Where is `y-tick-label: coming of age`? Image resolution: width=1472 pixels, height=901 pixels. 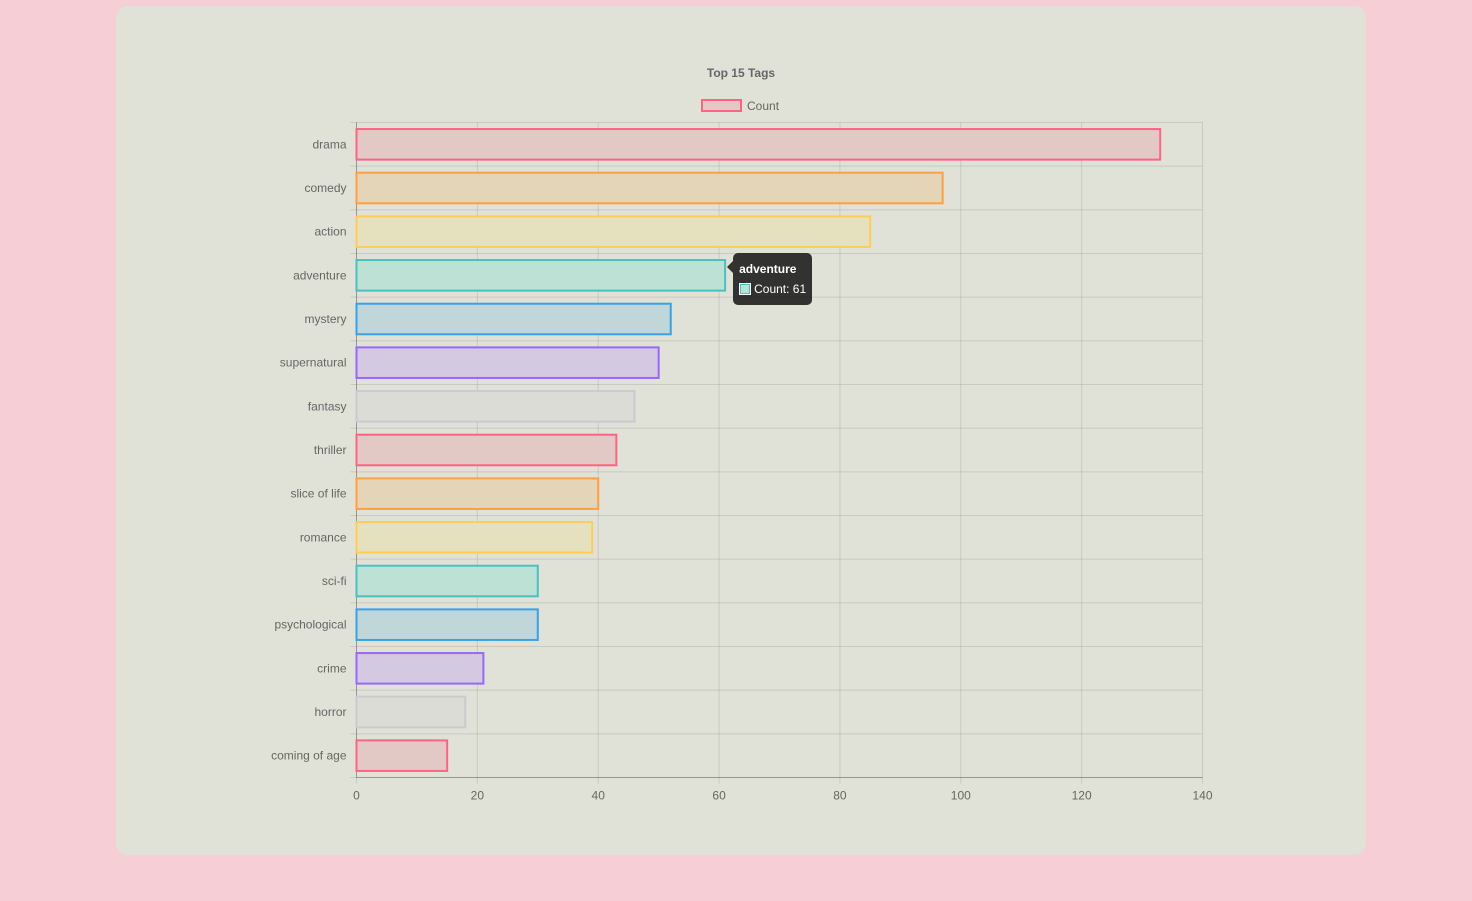 y-tick-label: coming of age is located at coordinates (309, 756).